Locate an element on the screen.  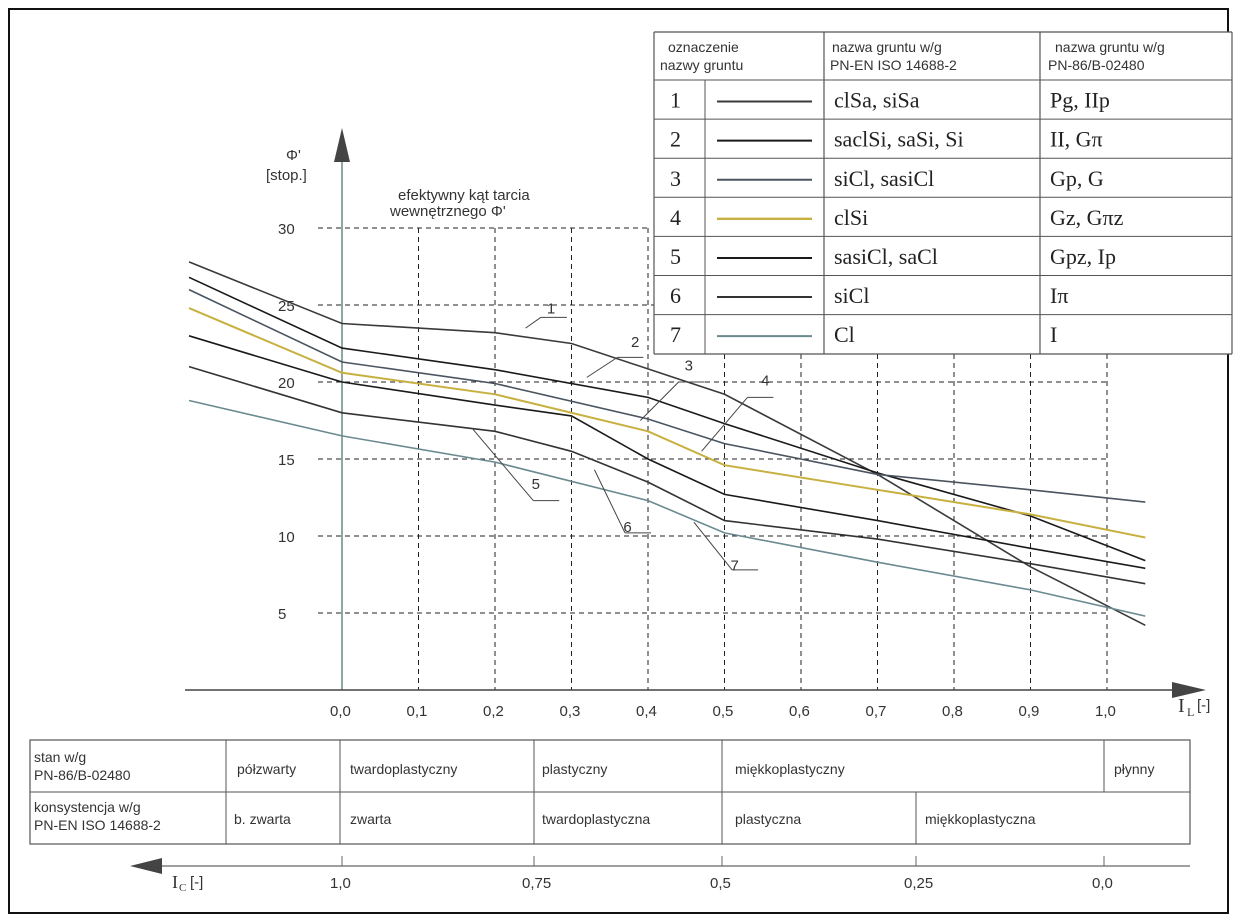
callout-label-5: 5 is located at coordinates (536, 484).